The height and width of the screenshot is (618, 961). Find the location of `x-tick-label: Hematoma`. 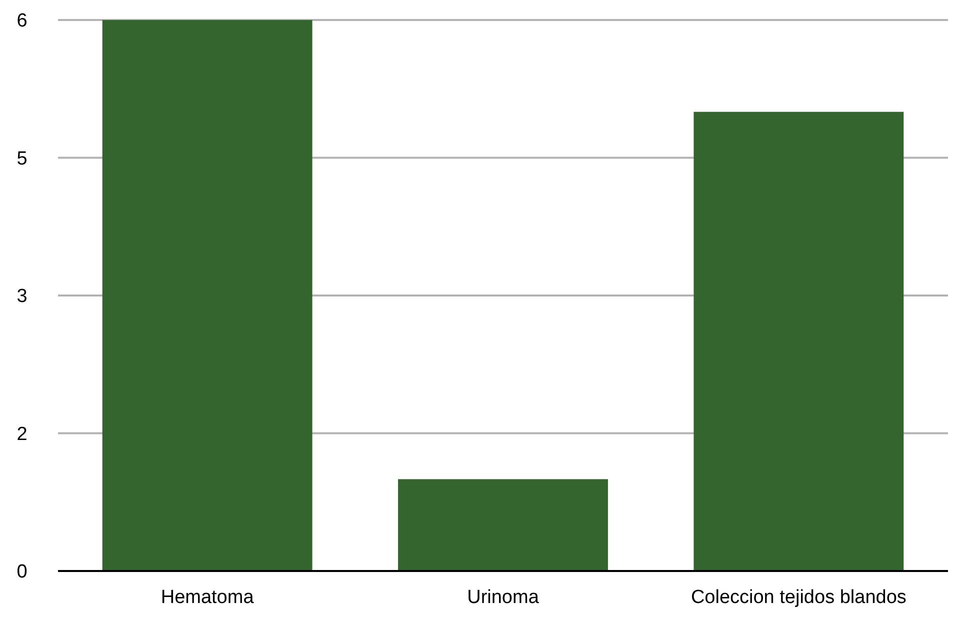

x-tick-label: Hematoma is located at coordinates (207, 597).